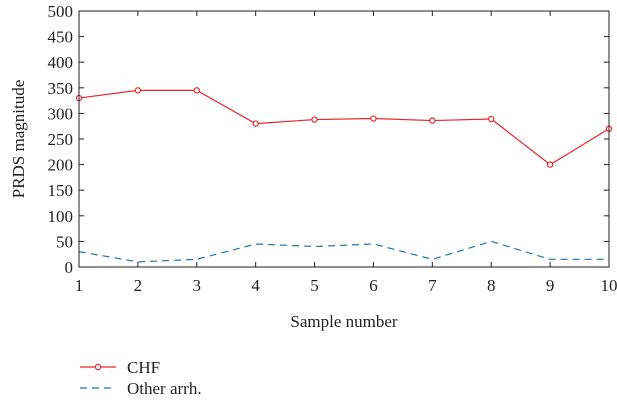 This screenshot has width=617, height=409. What do you see at coordinates (373, 285) in the screenshot?
I see `x-tick-label: 6` at bounding box center [373, 285].